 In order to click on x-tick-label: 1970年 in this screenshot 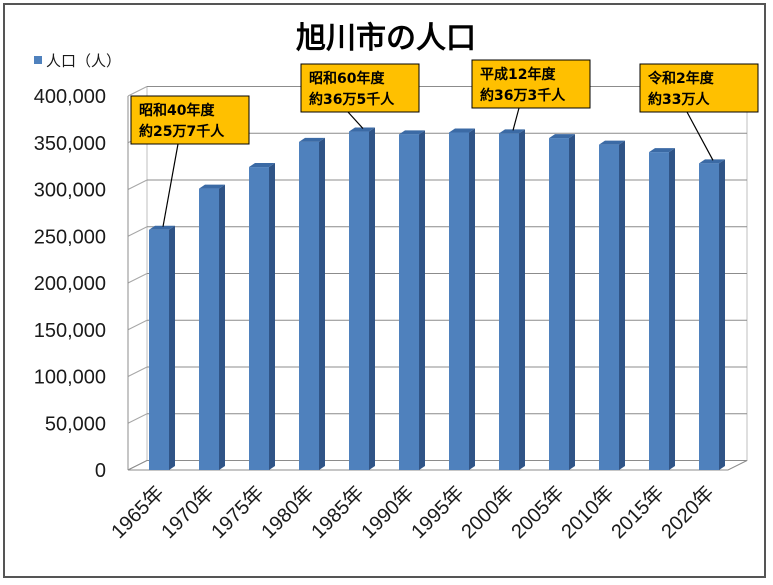, I will do `click(188, 512)`.